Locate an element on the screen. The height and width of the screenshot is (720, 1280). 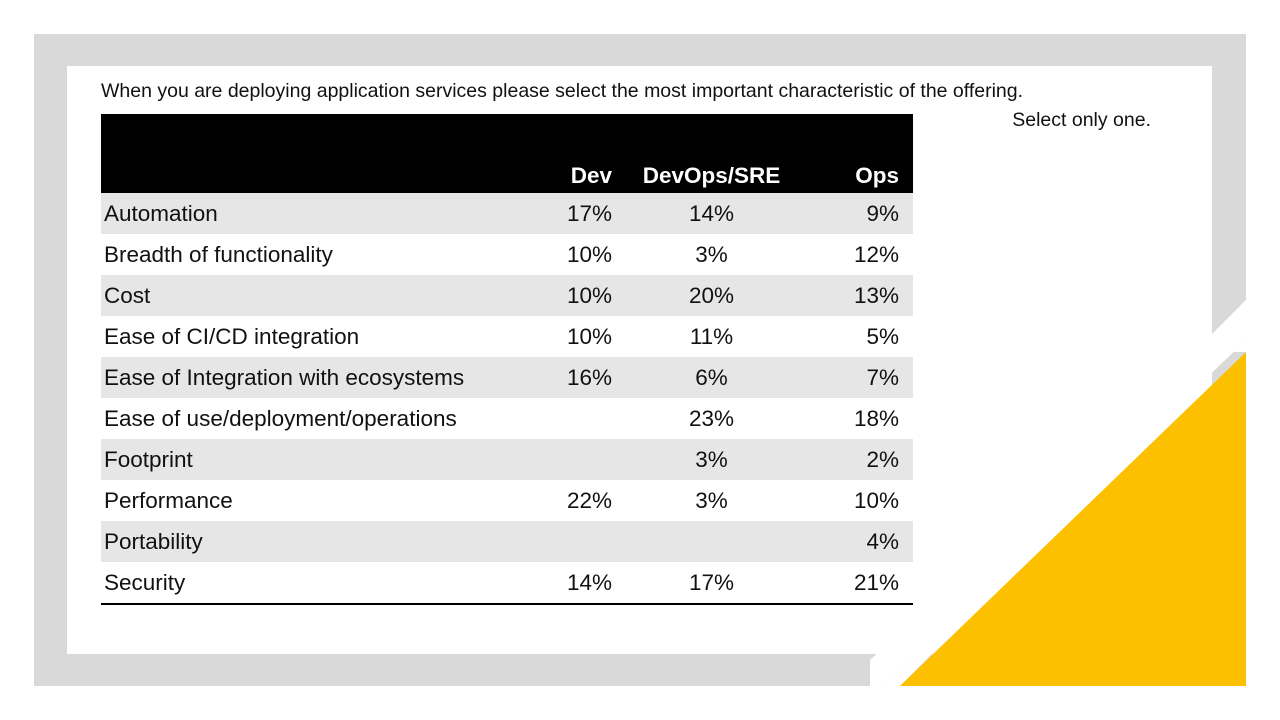
row-label: Ease of Integration with ecosystems is located at coordinates (284, 377).